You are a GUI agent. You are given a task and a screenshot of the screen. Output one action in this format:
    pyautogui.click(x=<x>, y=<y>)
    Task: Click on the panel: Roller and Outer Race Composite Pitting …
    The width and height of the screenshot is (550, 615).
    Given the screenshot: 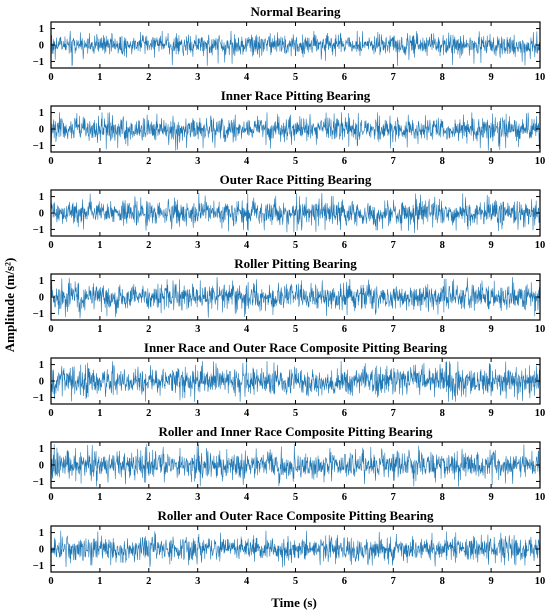 What is the action you would take?
    pyautogui.click(x=289, y=547)
    